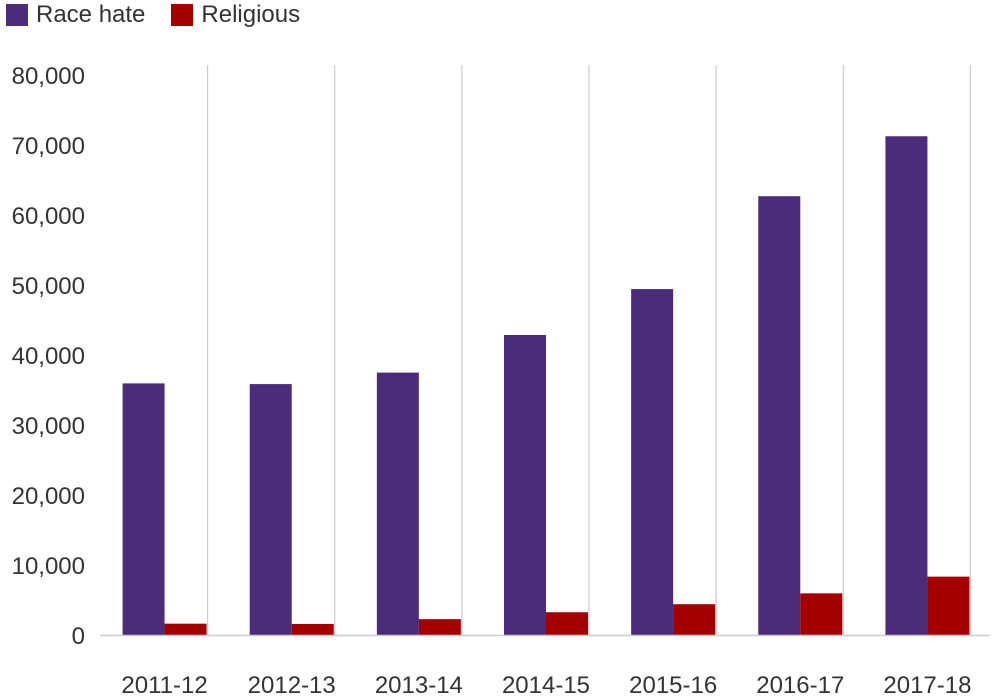 The image size is (1000, 698). Describe the element at coordinates (48, 286) in the screenshot. I see `y-tick-label-5: 50,000` at that location.